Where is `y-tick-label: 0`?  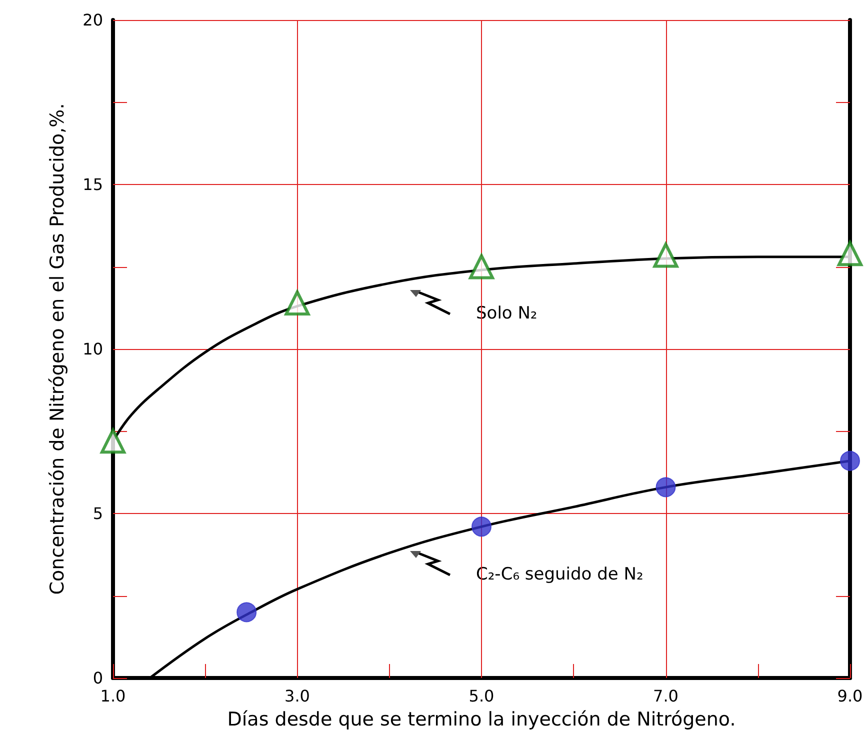 y-tick-label: 0 is located at coordinates (97, 678).